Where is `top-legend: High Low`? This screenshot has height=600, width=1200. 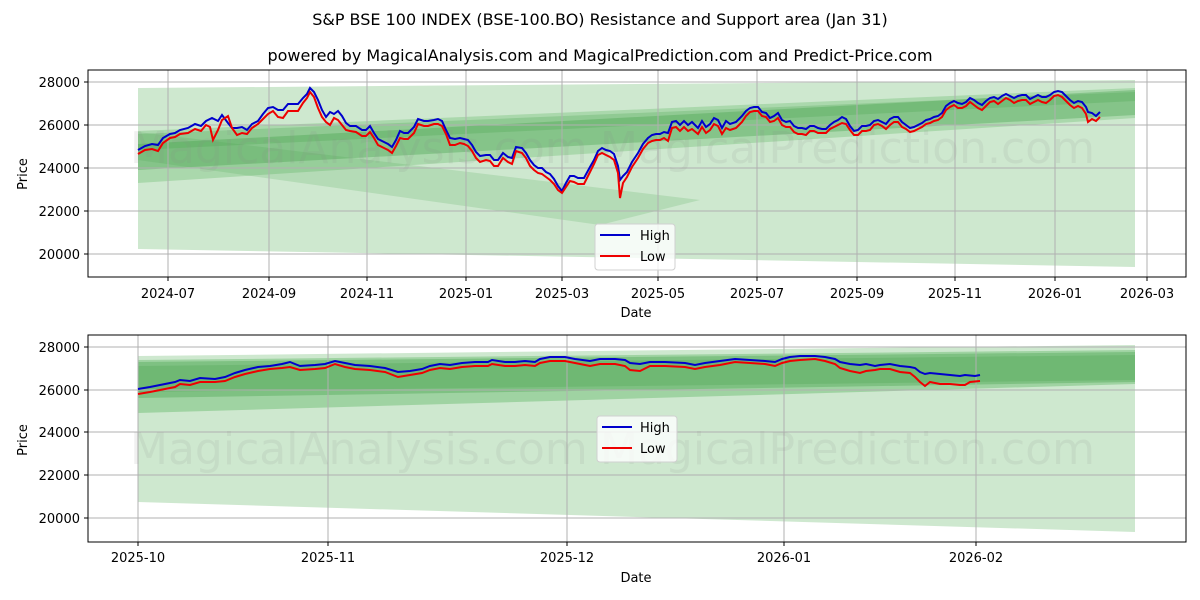 top-legend: High Low is located at coordinates (635, 247).